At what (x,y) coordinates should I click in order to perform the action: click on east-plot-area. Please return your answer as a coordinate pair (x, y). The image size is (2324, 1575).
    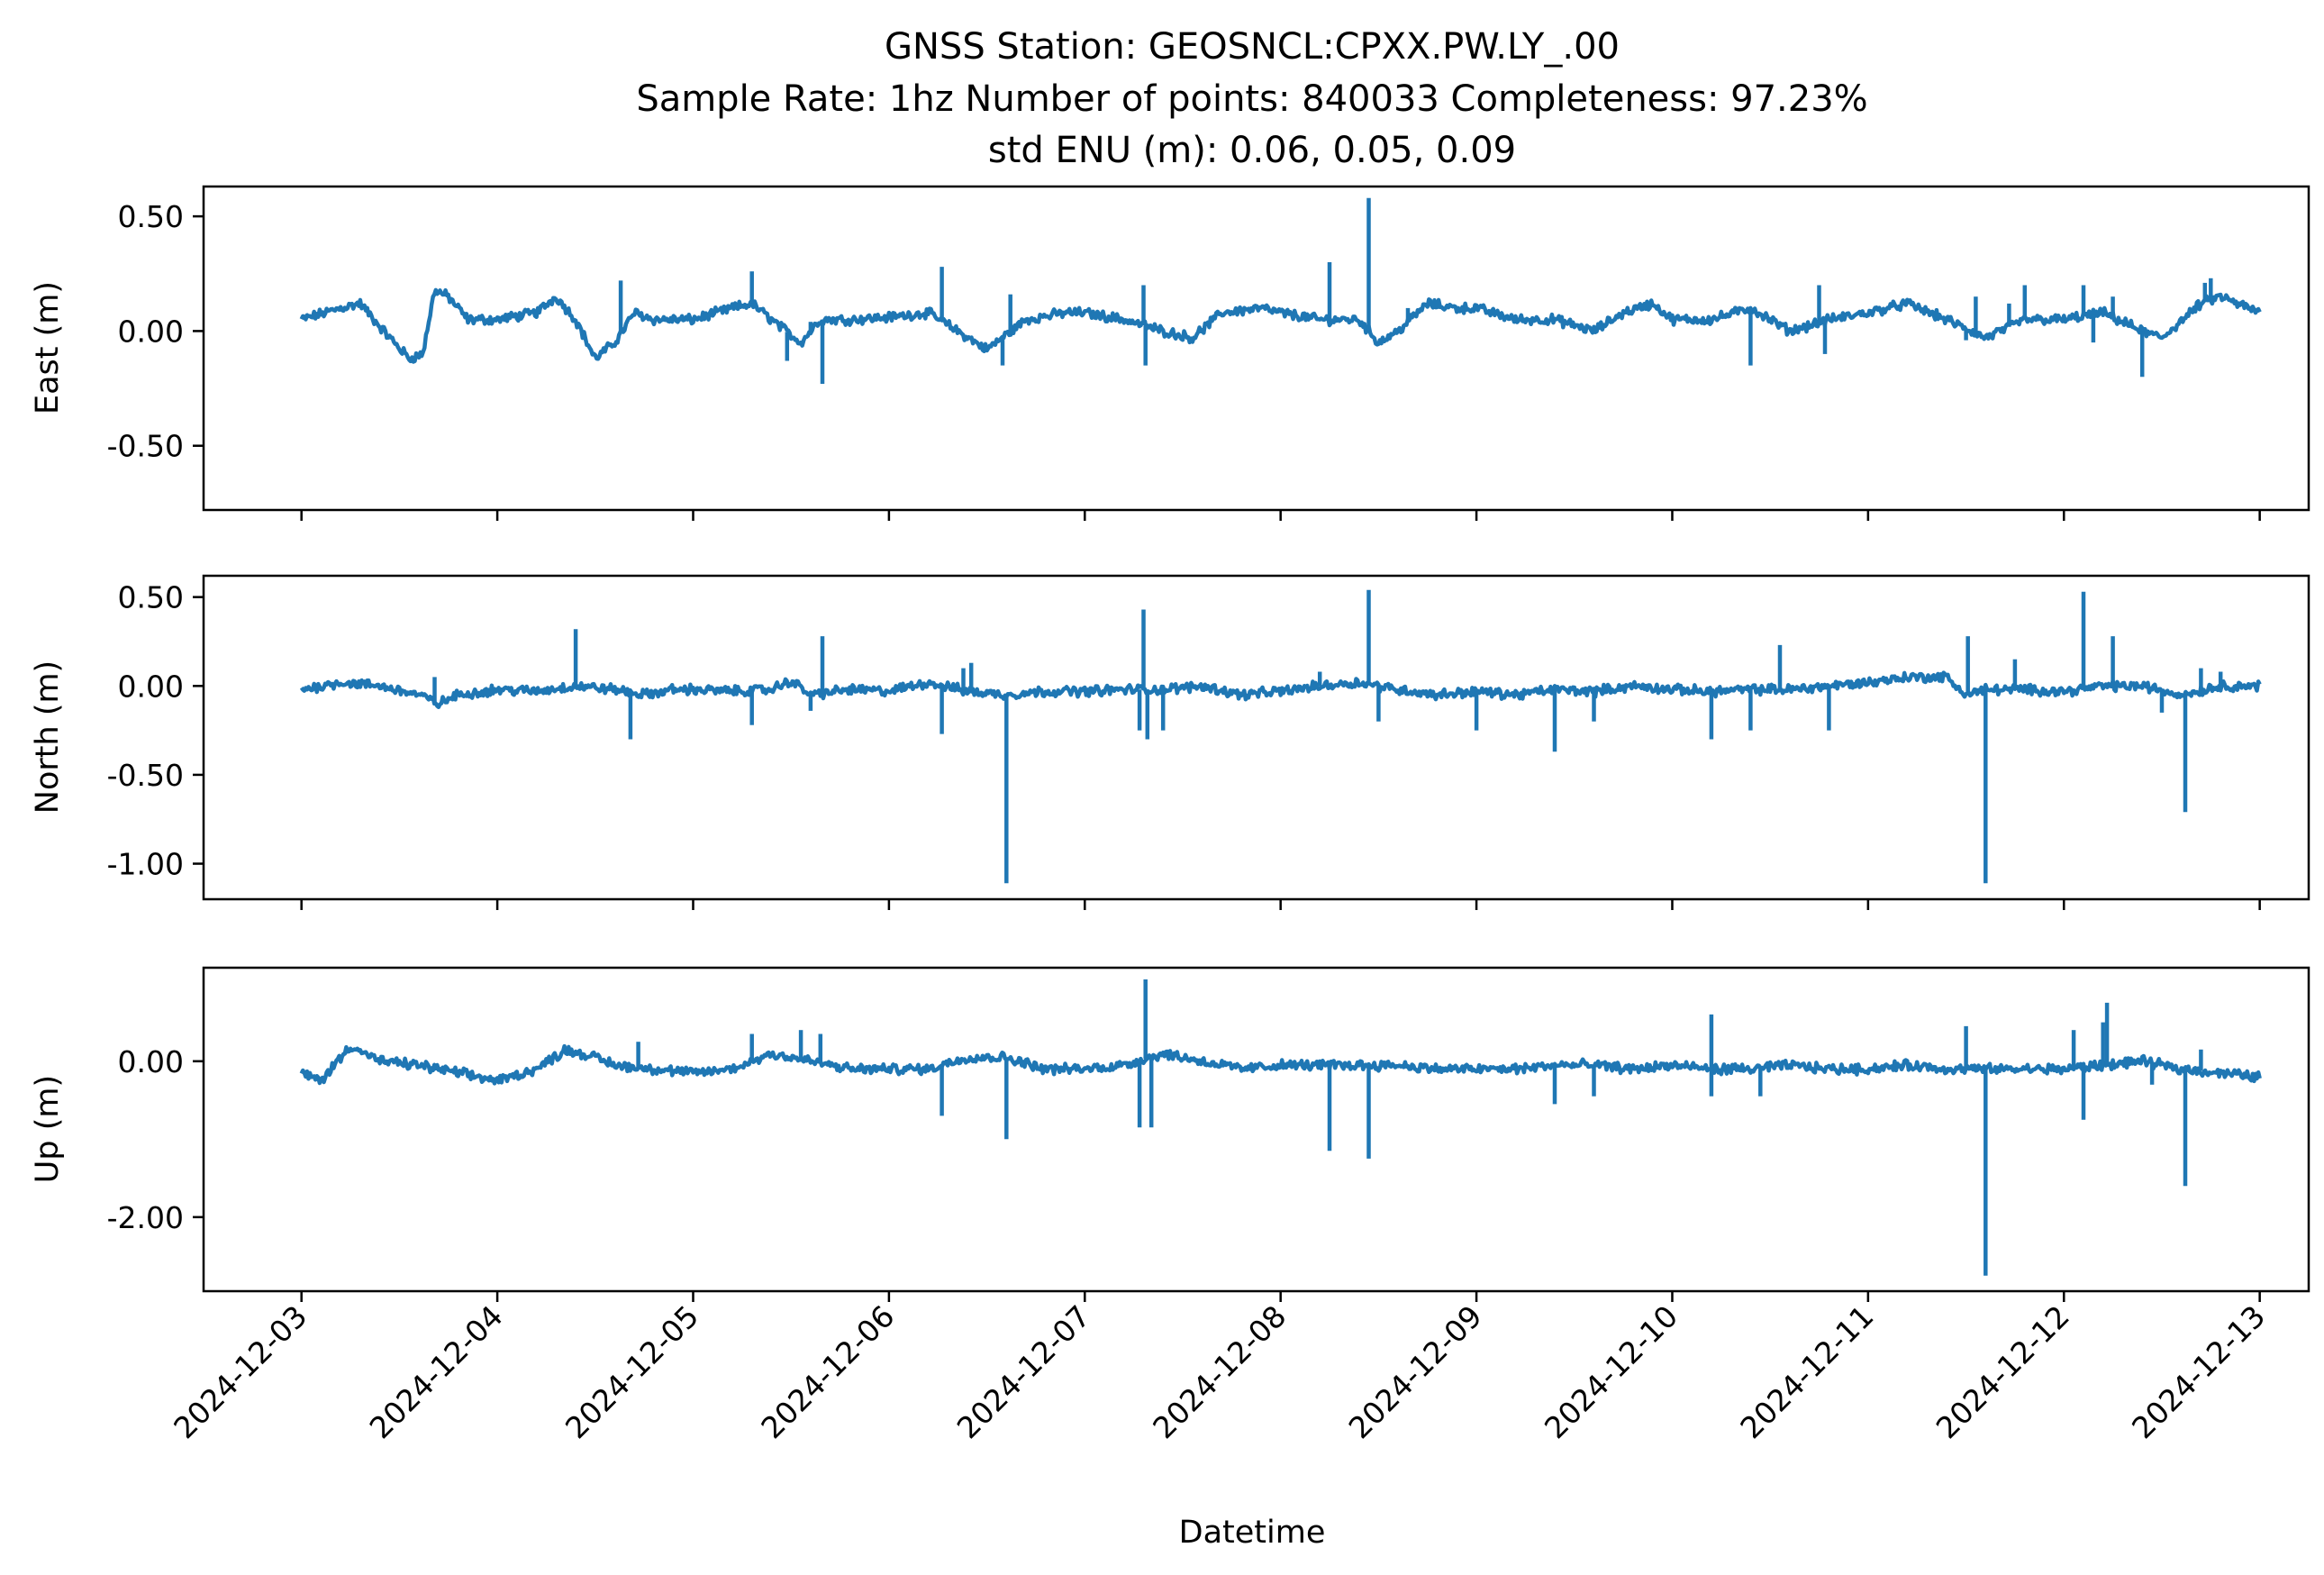
    Looking at the image, I should click on (1280, 290).